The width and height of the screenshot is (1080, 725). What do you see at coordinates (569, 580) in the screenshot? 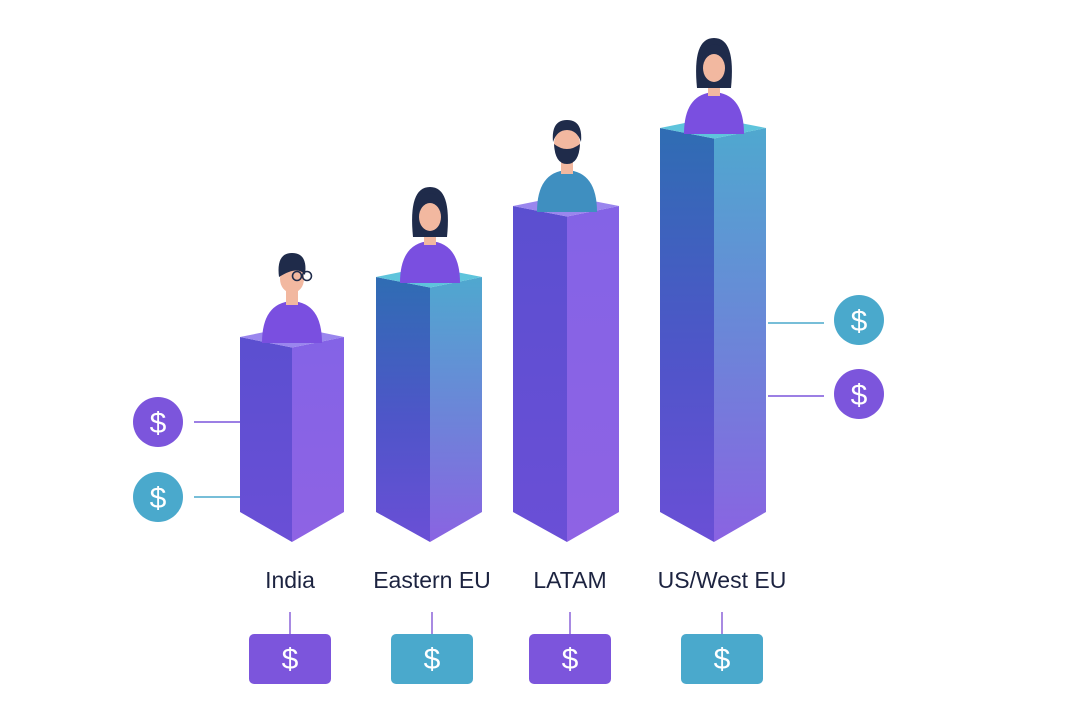
I see `label-latam: LATAM` at bounding box center [569, 580].